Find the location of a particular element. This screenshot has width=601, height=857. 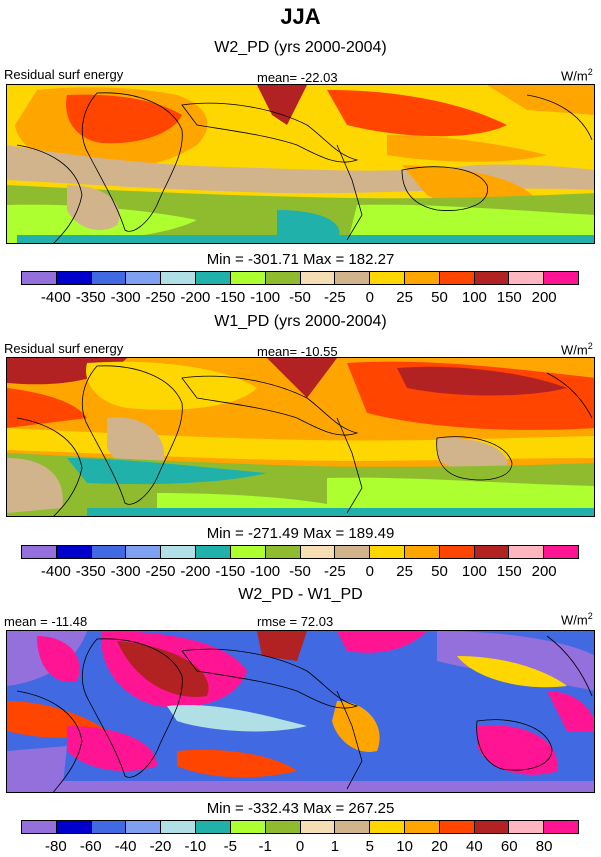

panel3-colorbar-tick-label: 0 is located at coordinates (300, 846).